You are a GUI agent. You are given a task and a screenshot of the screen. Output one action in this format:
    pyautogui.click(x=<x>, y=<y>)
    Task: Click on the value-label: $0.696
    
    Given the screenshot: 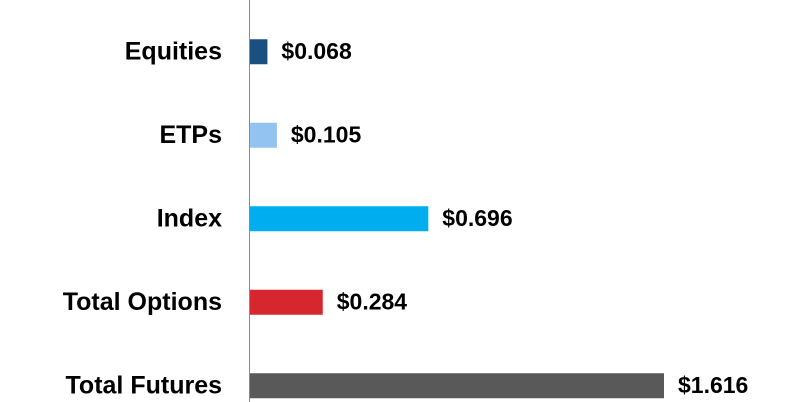 What is the action you would take?
    pyautogui.click(x=477, y=218)
    